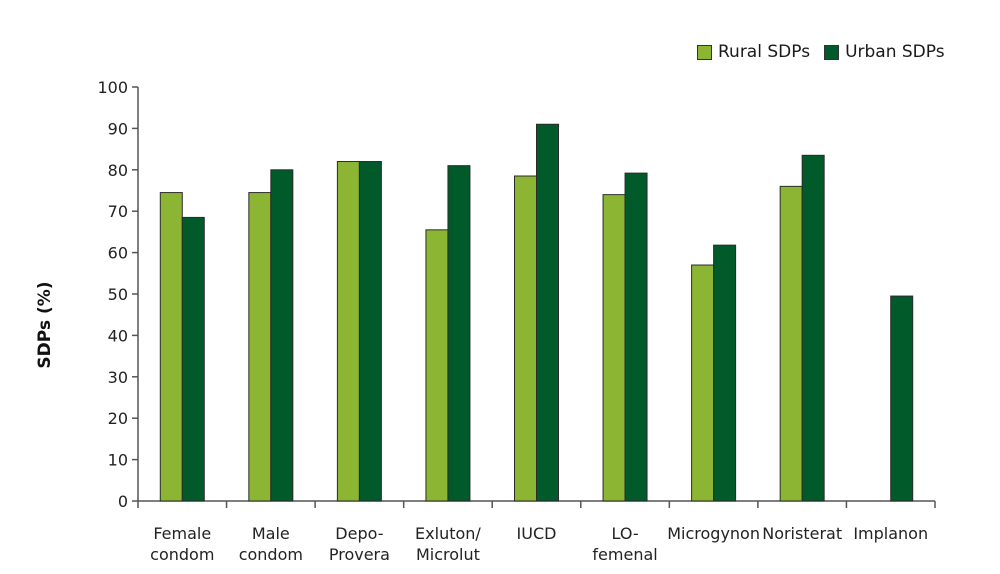 This screenshot has width=1000, height=574. Describe the element at coordinates (802, 533) in the screenshot. I see `x-category-label: Noristerat` at that location.